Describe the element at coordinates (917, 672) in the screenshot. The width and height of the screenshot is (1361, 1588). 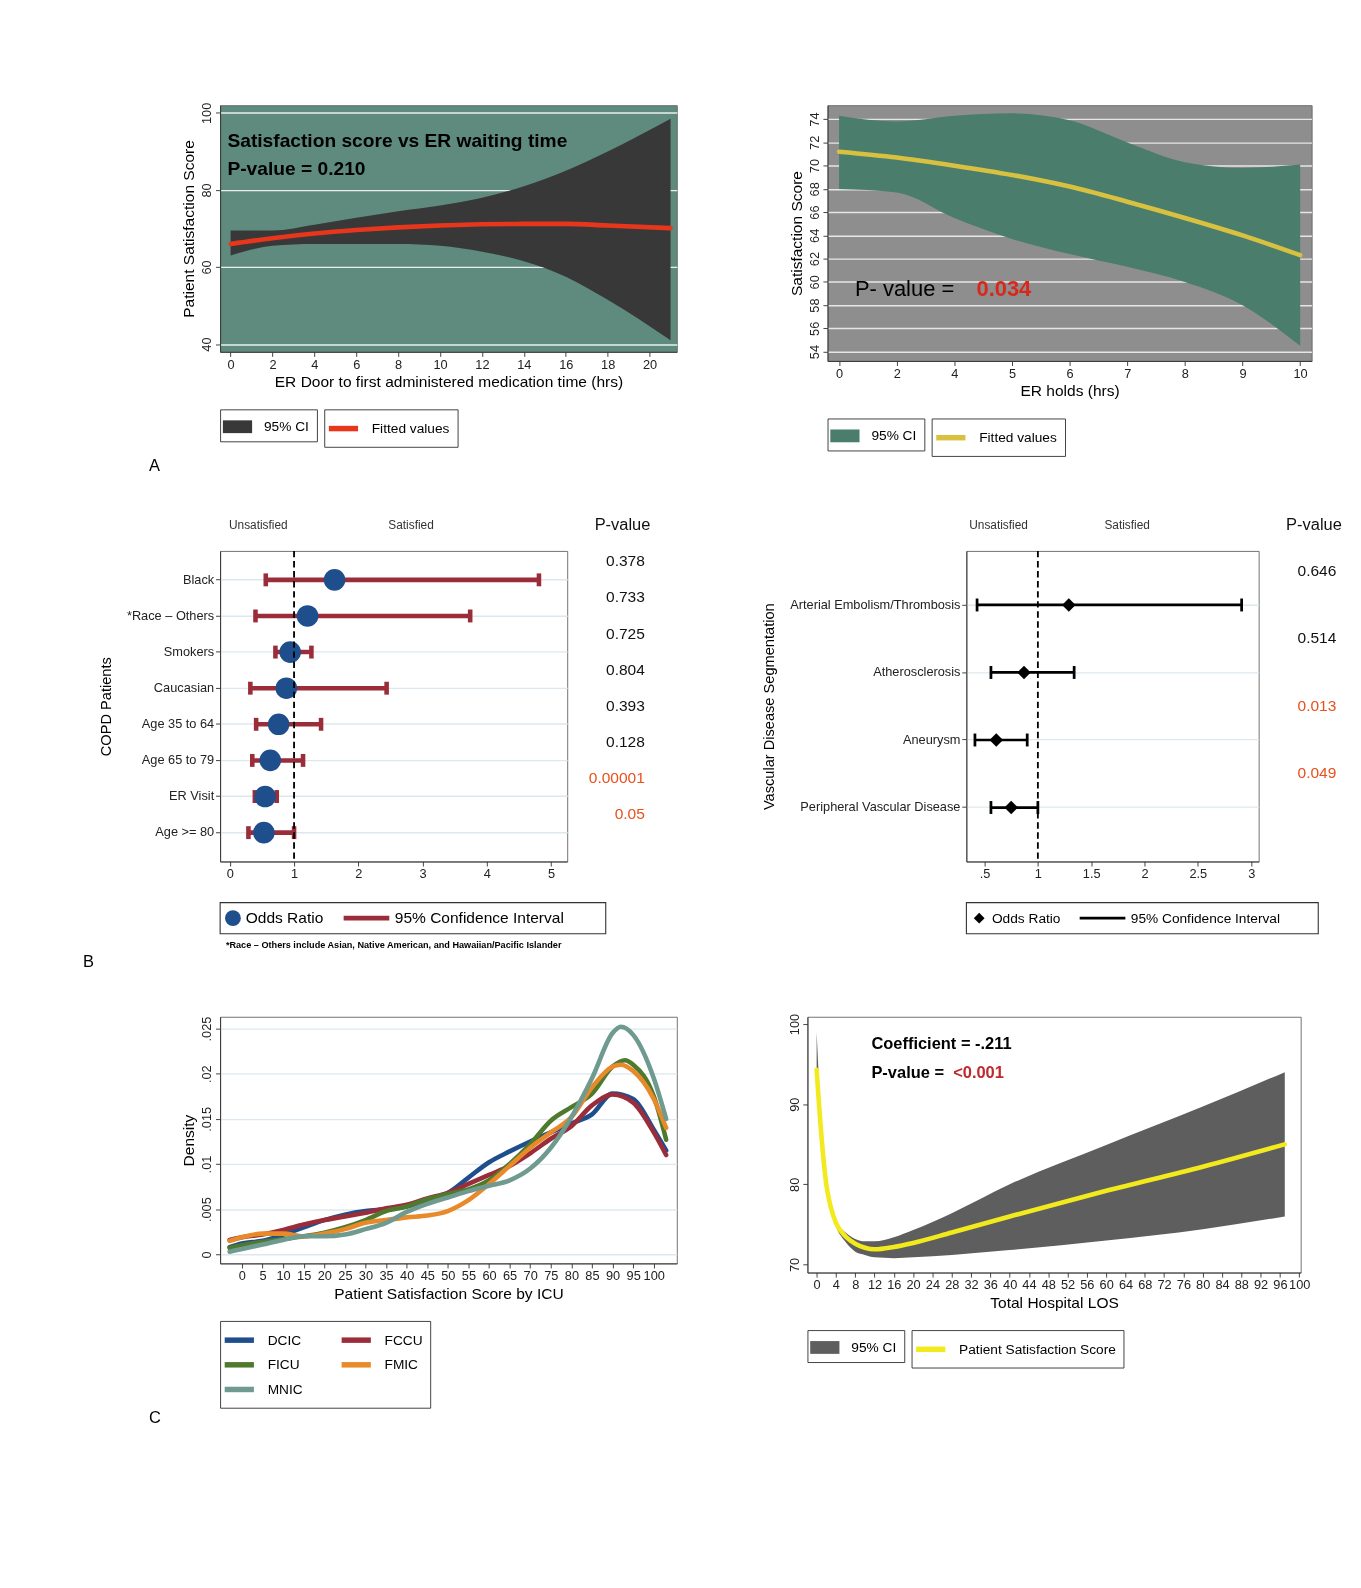
I see `y-tick-label: Atherosclerosis` at that location.